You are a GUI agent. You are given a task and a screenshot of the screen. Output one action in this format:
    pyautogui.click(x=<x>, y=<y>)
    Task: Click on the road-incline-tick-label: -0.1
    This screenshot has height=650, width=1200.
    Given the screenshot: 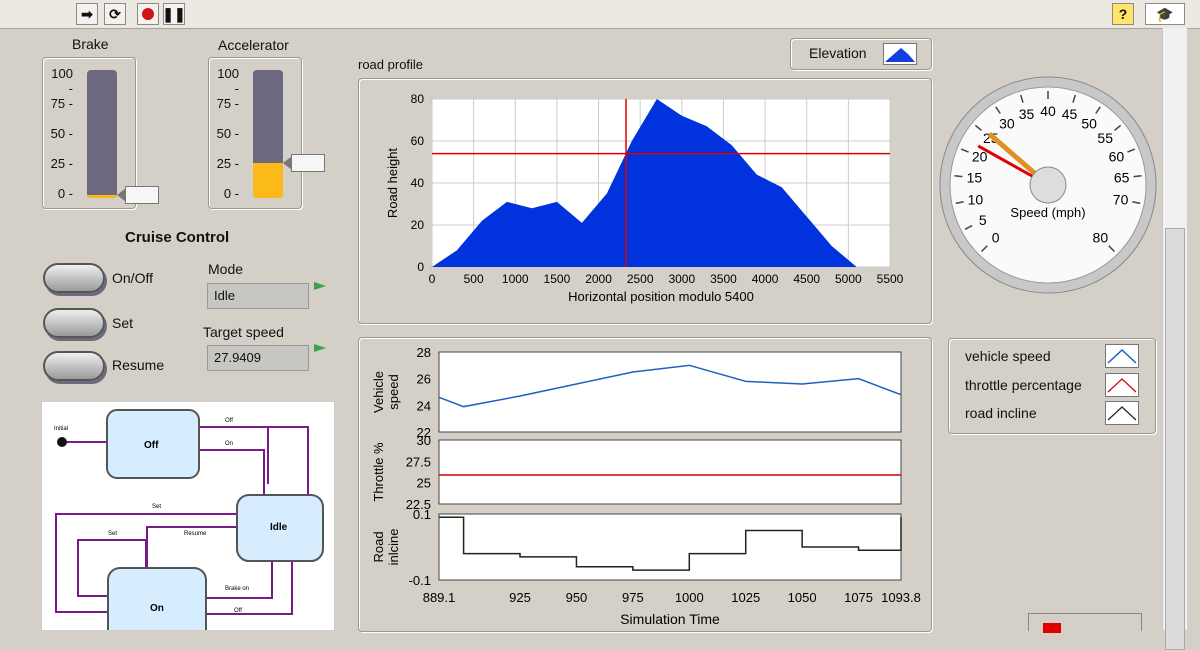 What is the action you would take?
    pyautogui.click(x=420, y=580)
    